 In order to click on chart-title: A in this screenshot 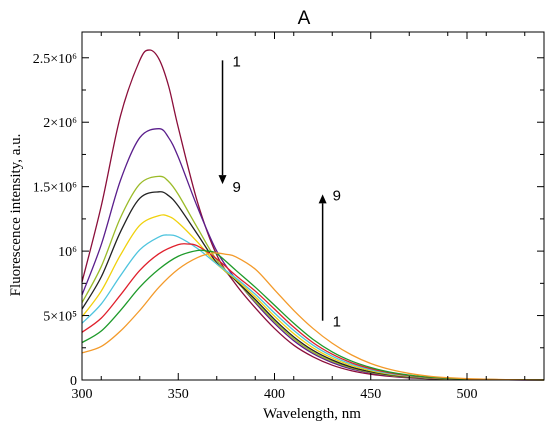, I will do `click(304, 18)`.